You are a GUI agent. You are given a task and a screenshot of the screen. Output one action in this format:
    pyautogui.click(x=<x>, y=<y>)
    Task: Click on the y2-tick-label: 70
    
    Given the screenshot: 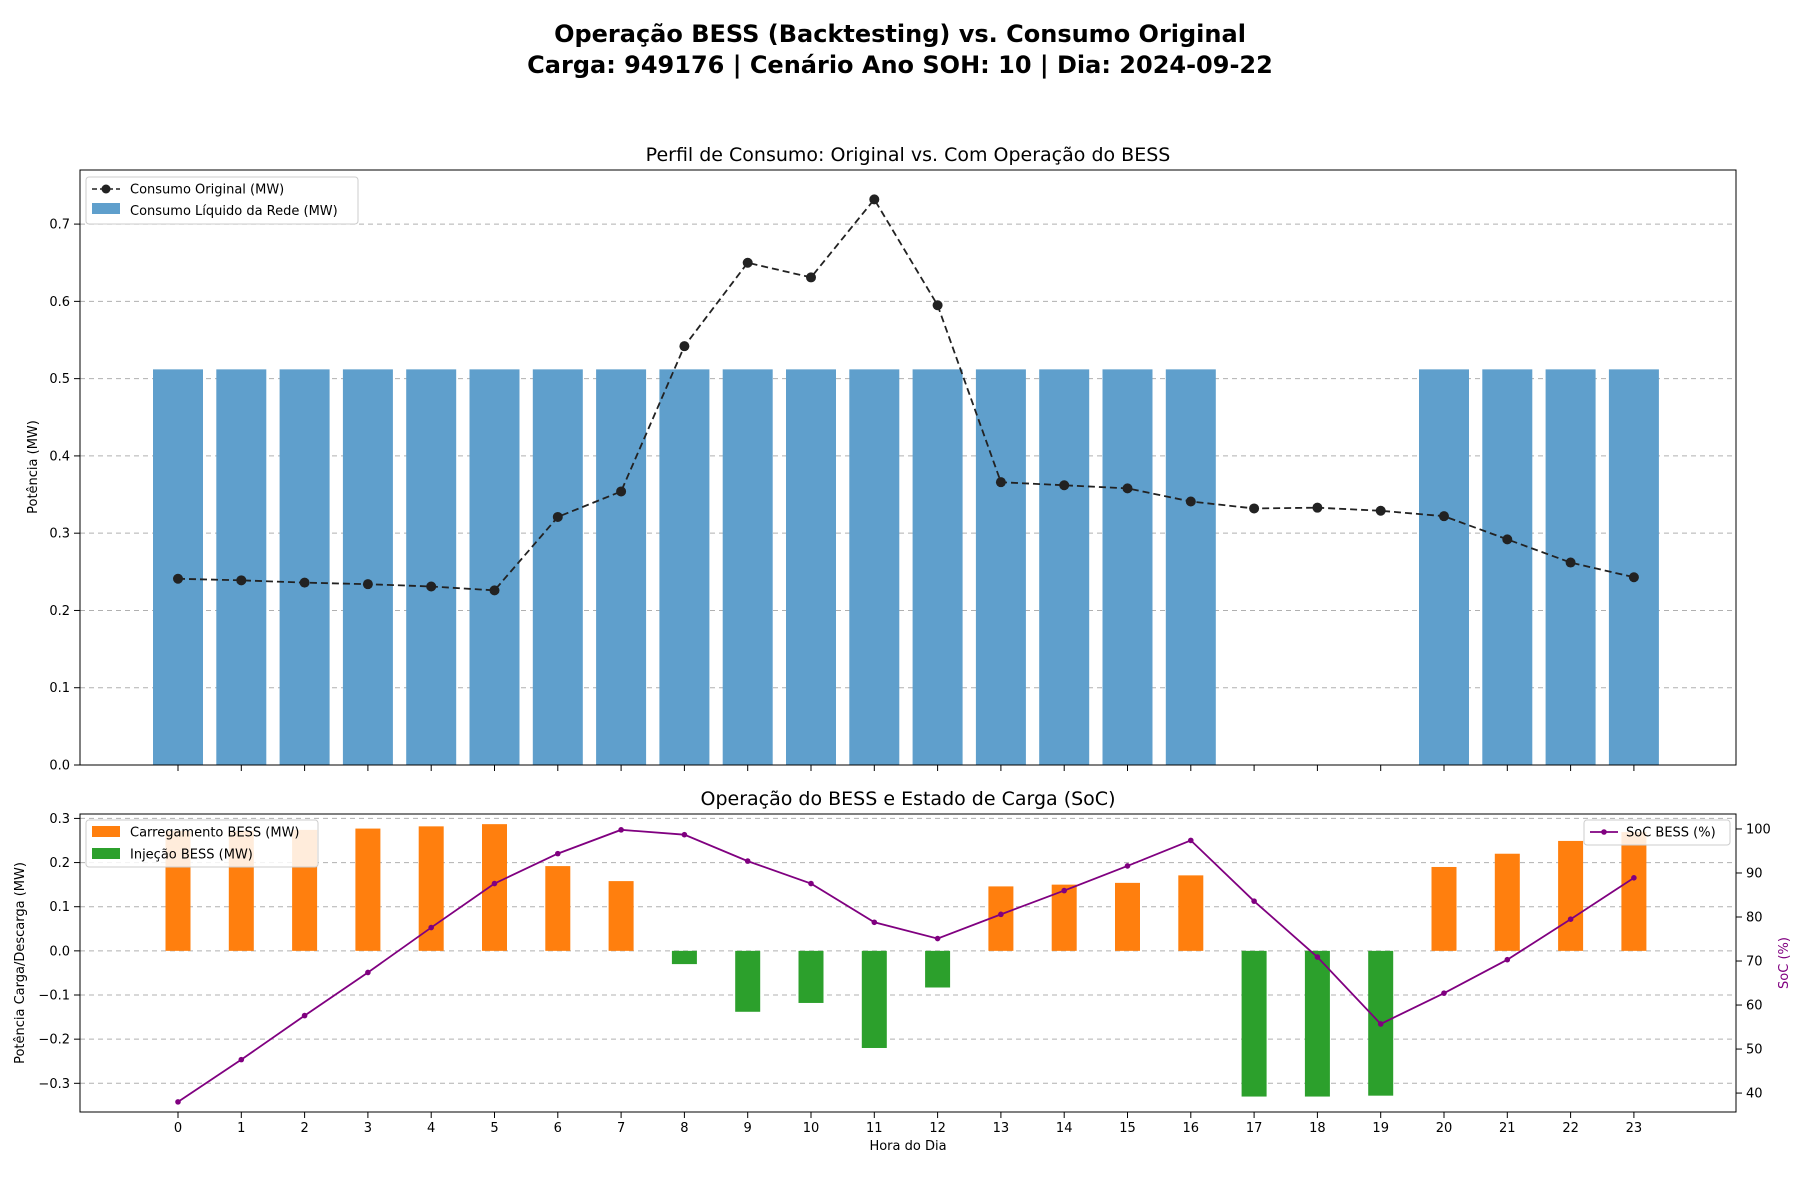 What is the action you would take?
    pyautogui.click(x=1754, y=962)
    